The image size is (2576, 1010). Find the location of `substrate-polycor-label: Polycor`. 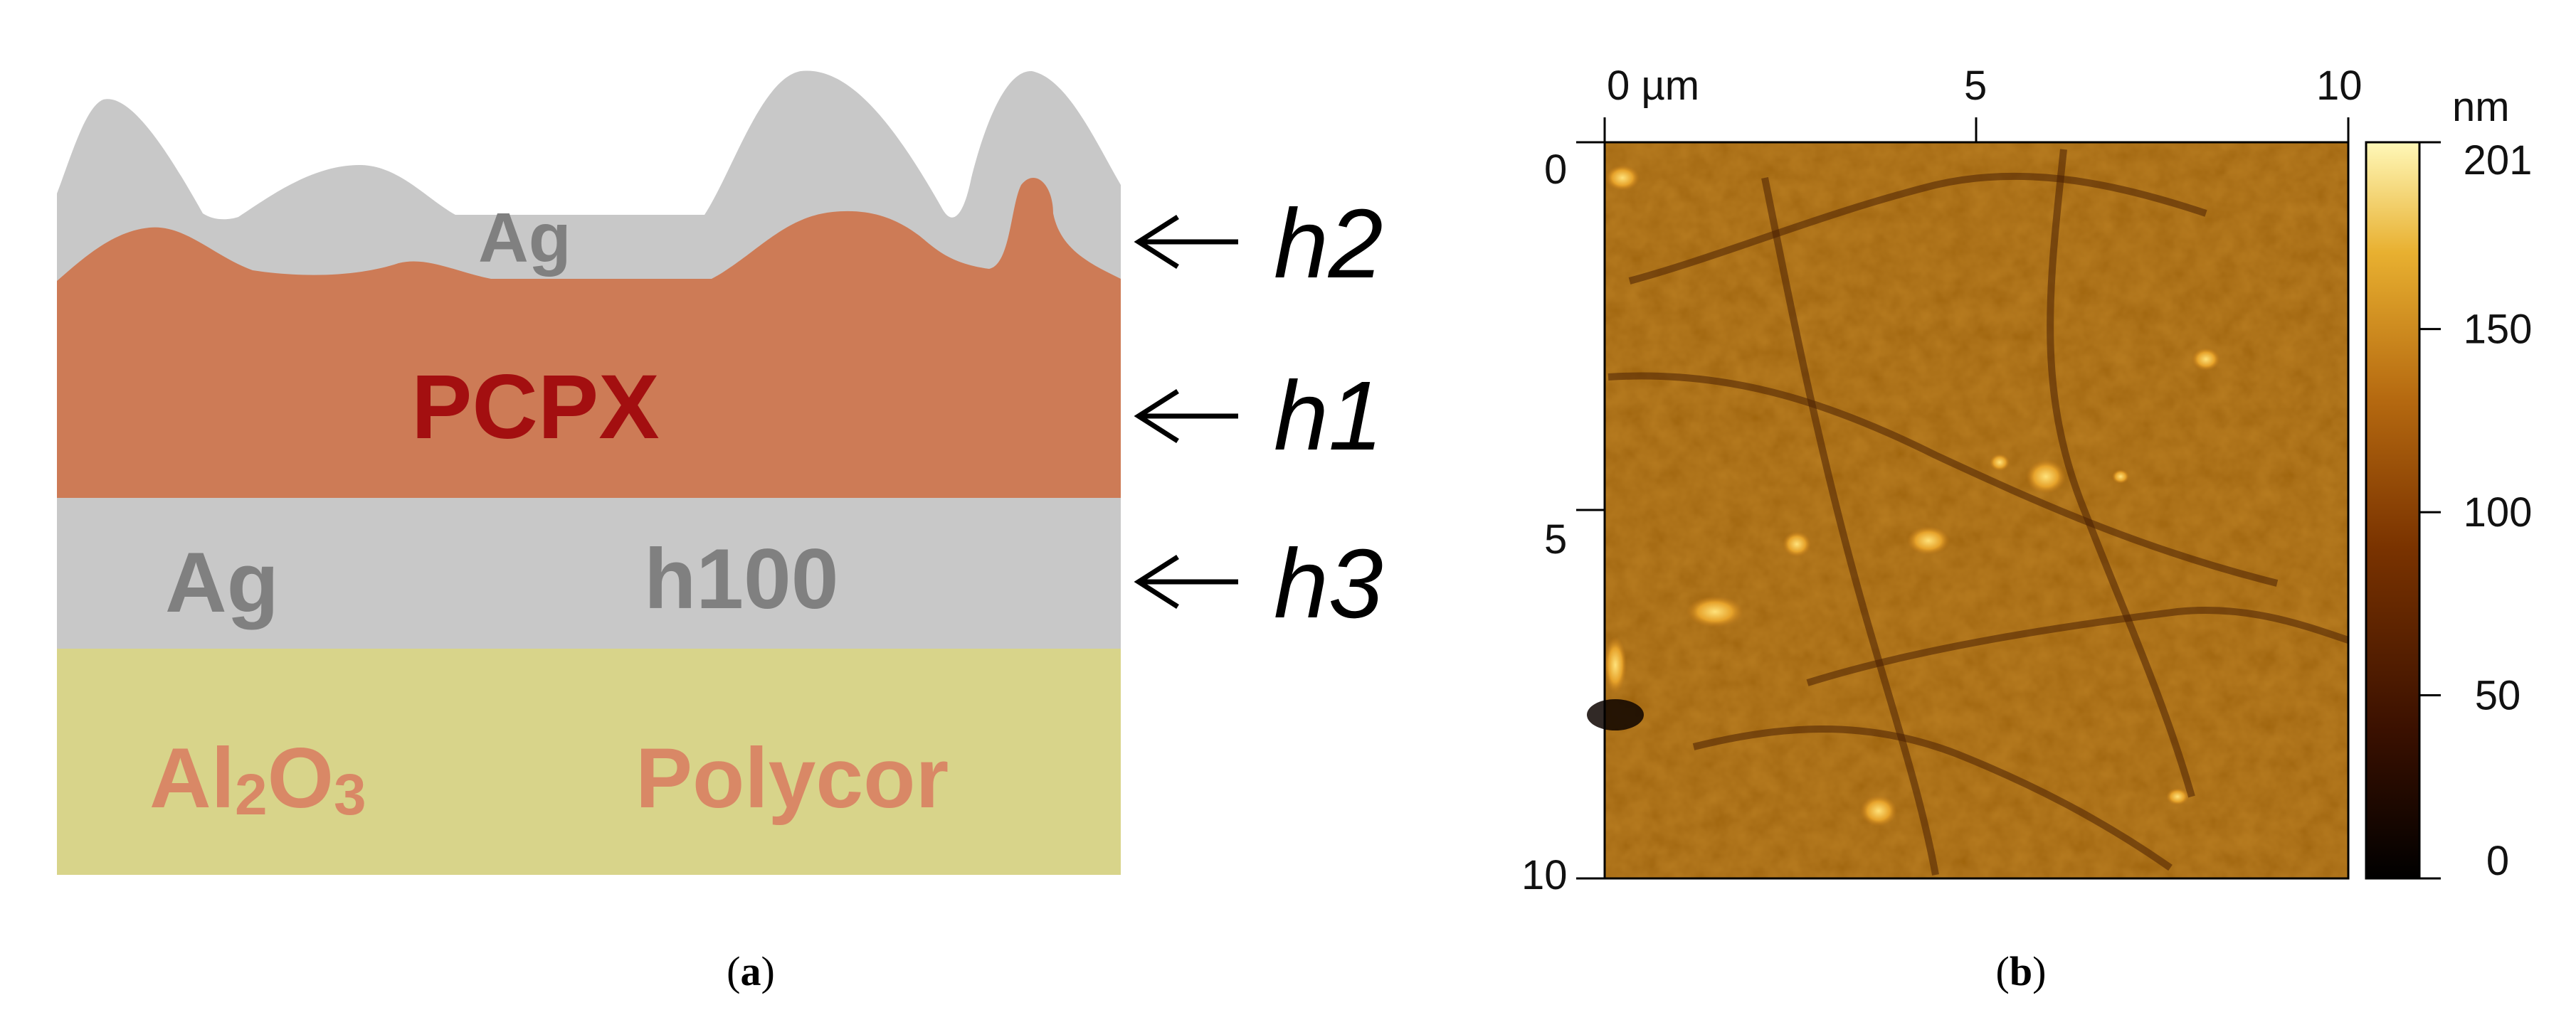

substrate-polycor-label: Polycor is located at coordinates (792, 778).